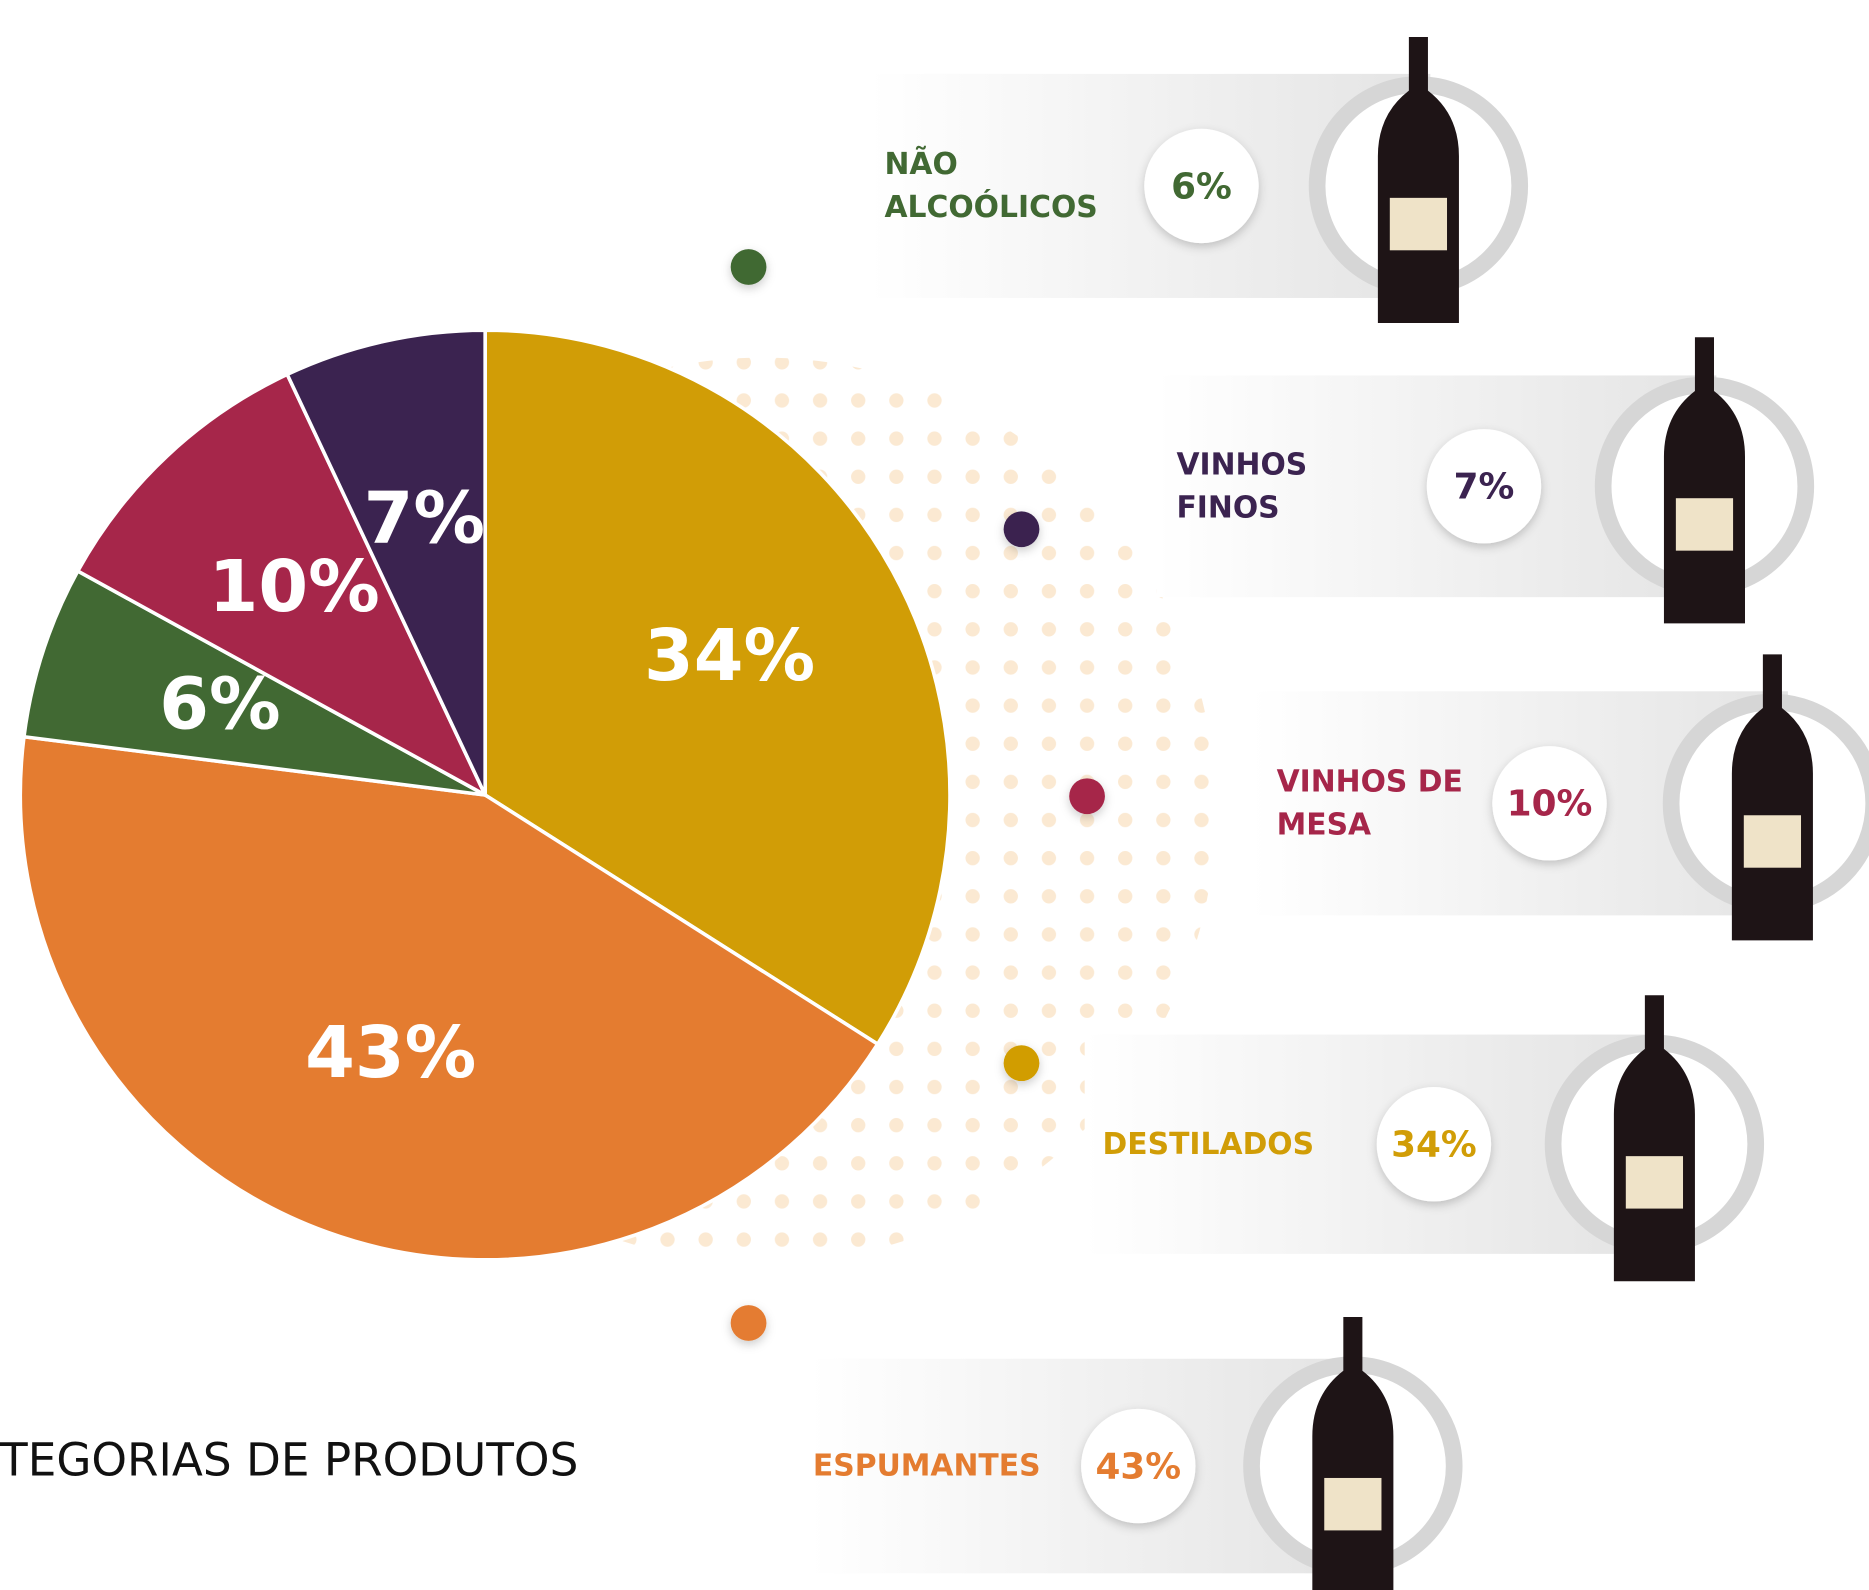 The width and height of the screenshot is (1869, 1590). I want to click on card-label: ESPUMANTES, so click(926, 1465).